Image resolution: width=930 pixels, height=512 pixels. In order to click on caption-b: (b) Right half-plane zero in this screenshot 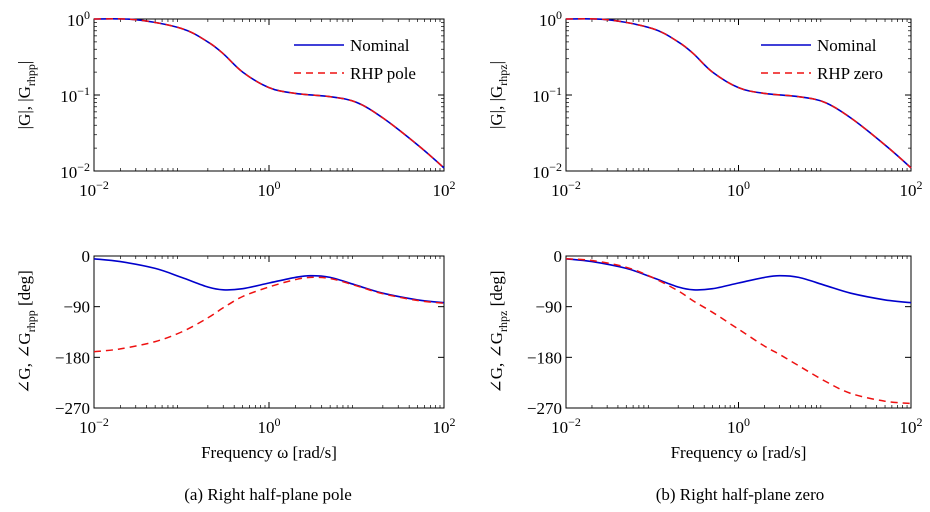, I will do `click(740, 494)`.